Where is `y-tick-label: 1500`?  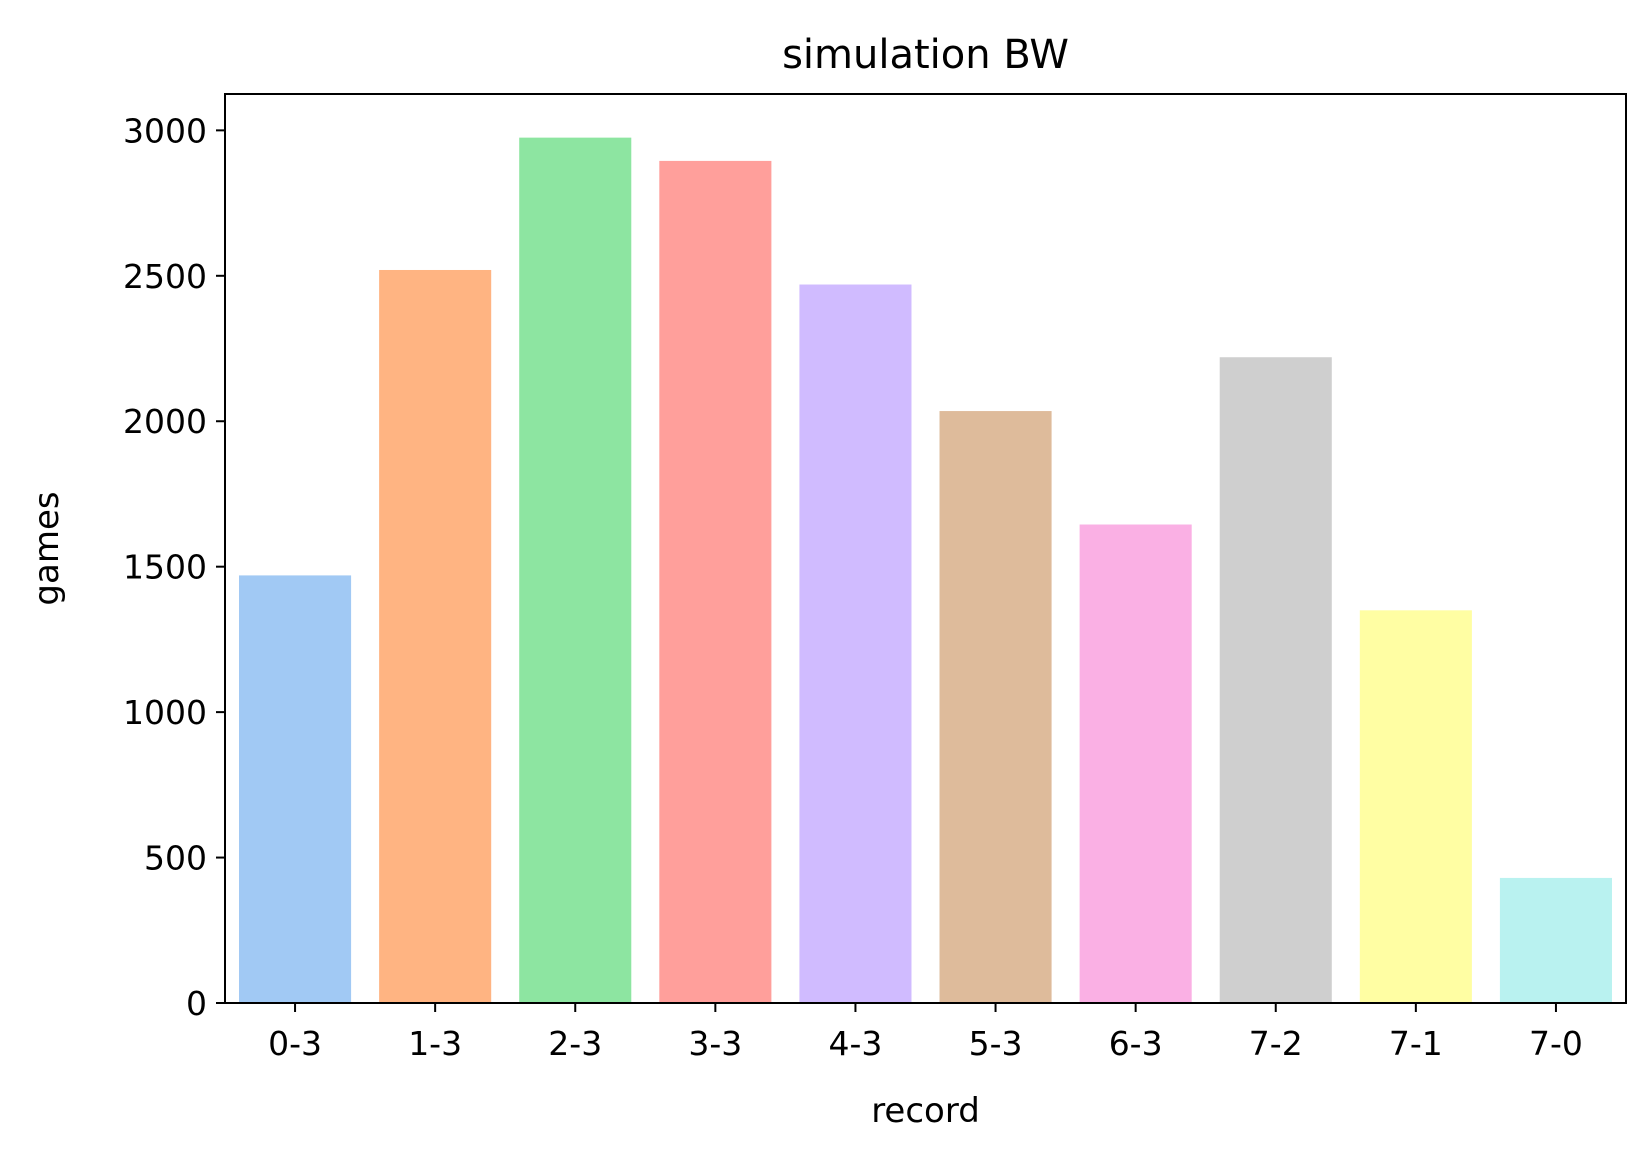 y-tick-label: 1500 is located at coordinates (165, 567).